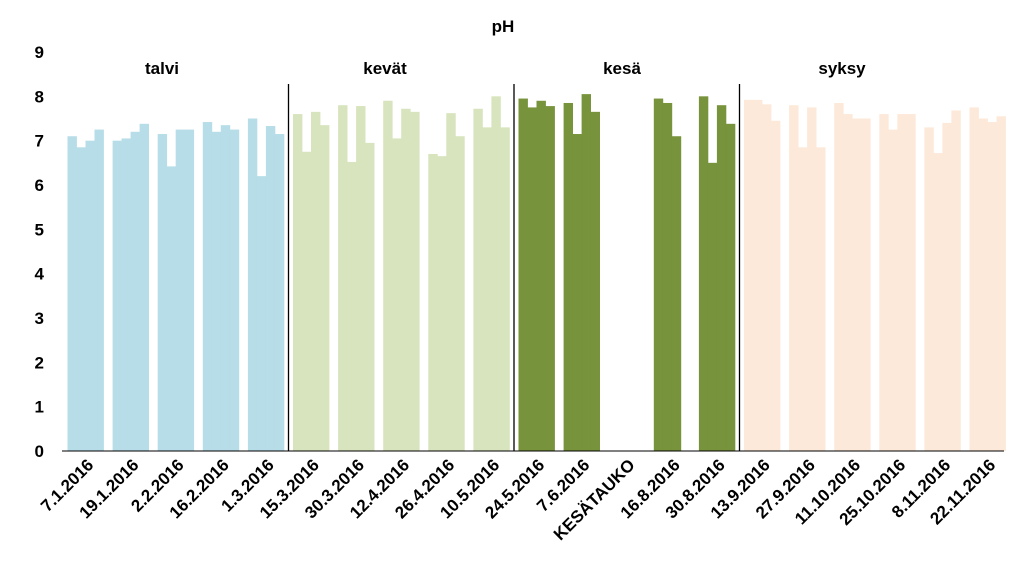 This screenshot has width=1024, height=570. Describe the element at coordinates (39, 362) in the screenshot. I see `y-tick-label: 2` at that location.